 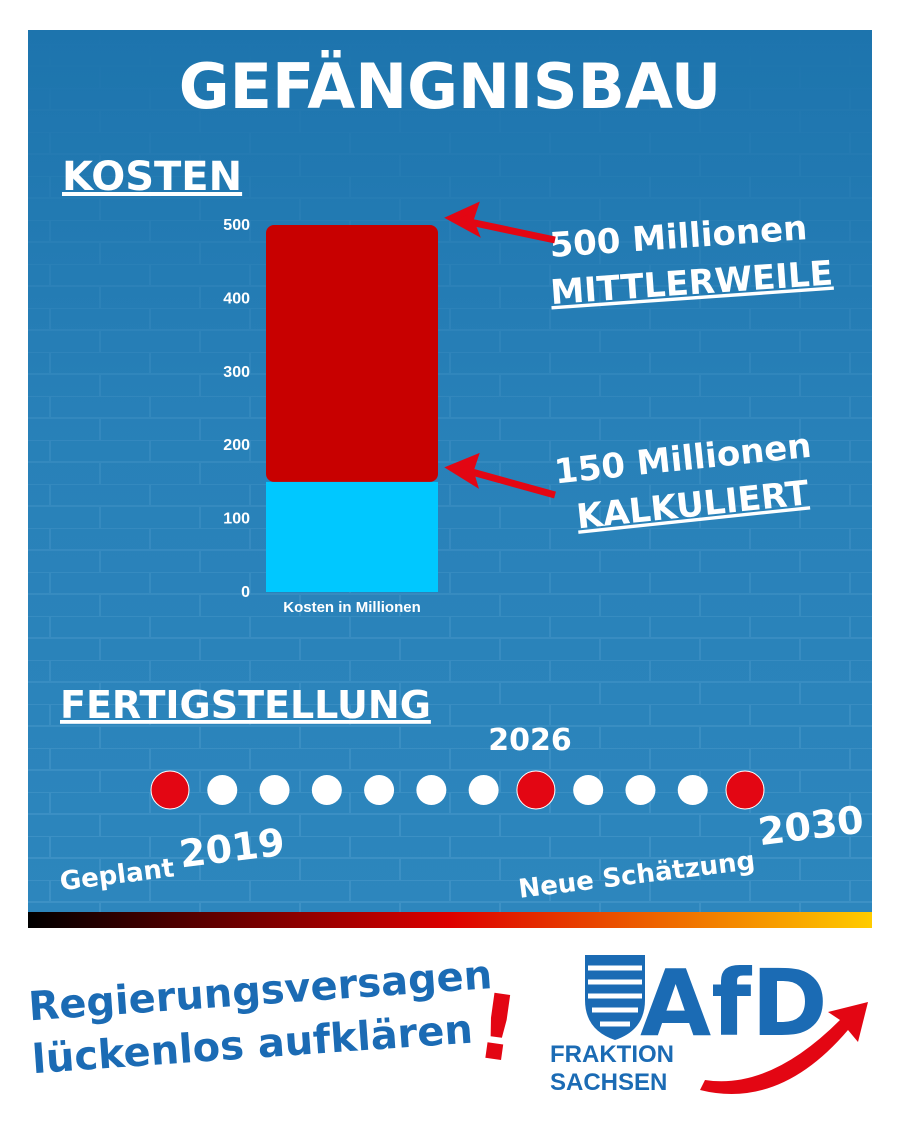 What do you see at coordinates (784, 1048) in the screenshot?
I see `logo-arrow` at bounding box center [784, 1048].